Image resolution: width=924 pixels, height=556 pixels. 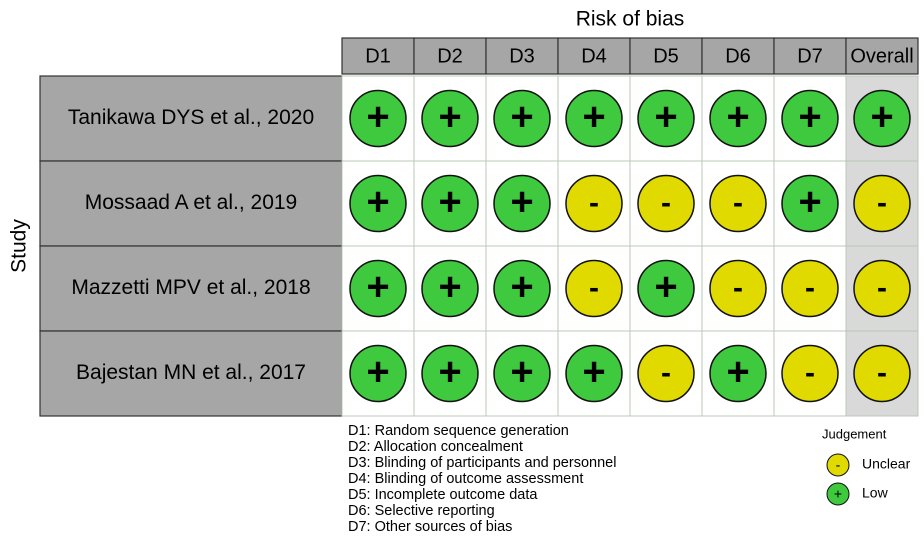 I want to click on study-label: Bajestan MN et al., 2017, so click(x=191, y=372).